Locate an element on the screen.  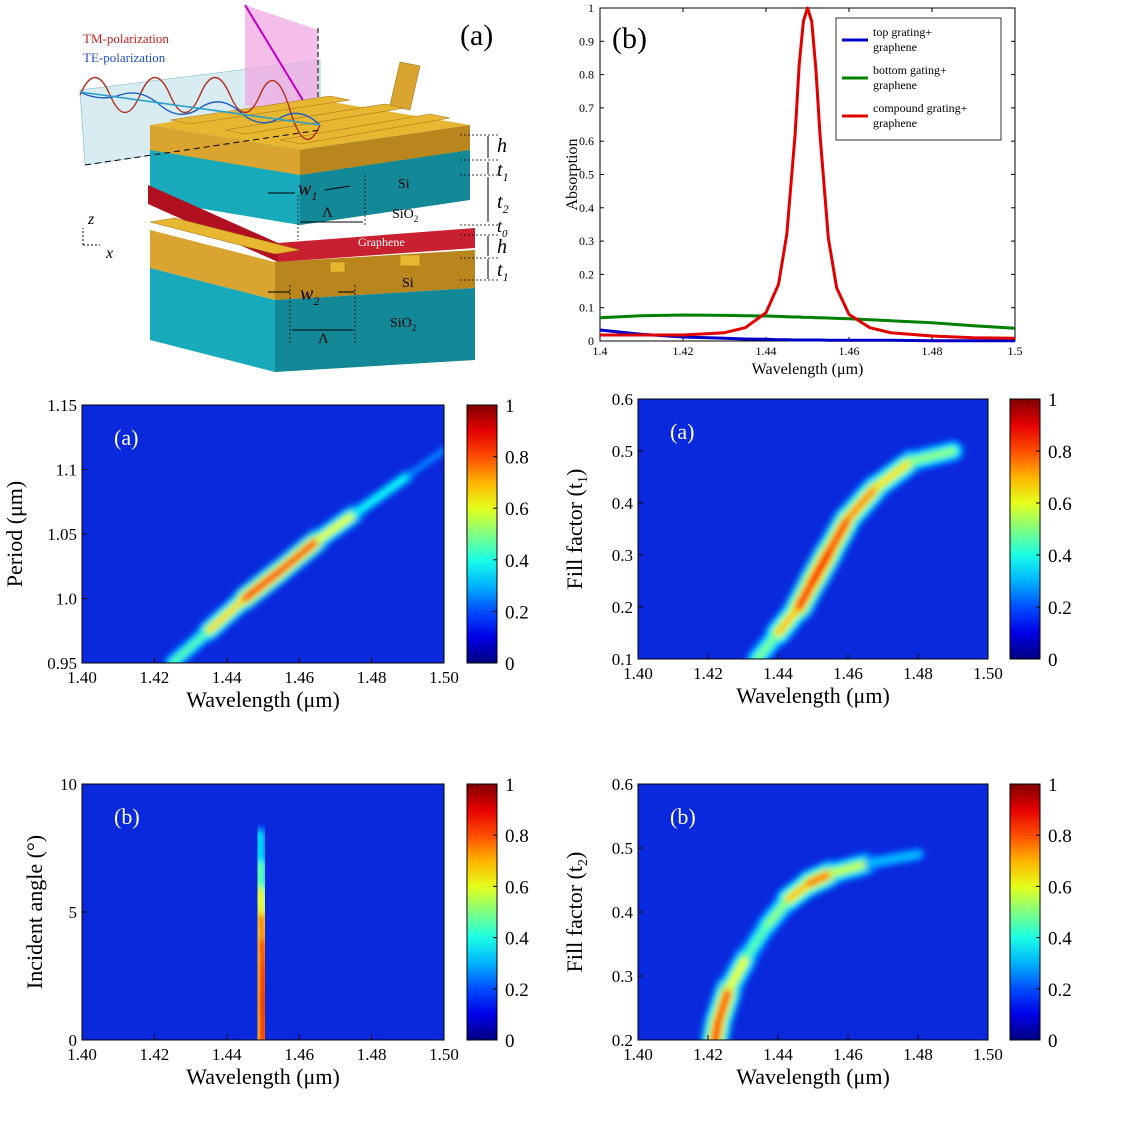
tm-label: TM-polarization is located at coordinates (126, 38).